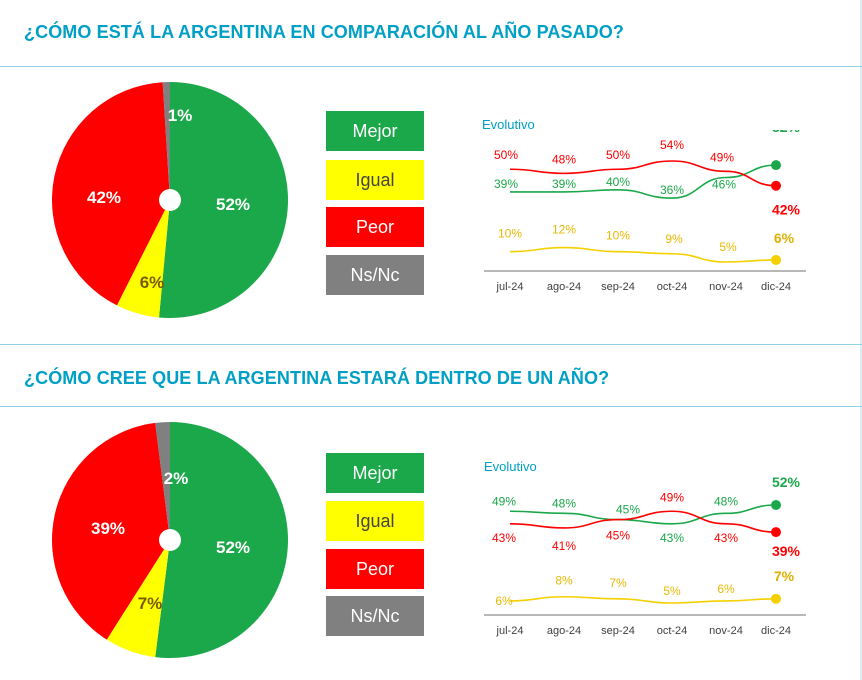 The image size is (862, 680). I want to click on section-separator, so click(431, 344).